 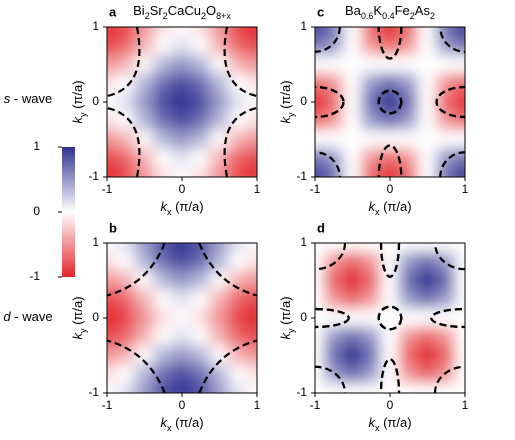 What do you see at coordinates (291, 114) in the screenshot?
I see `y-axis-label-part: y` at bounding box center [291, 114].